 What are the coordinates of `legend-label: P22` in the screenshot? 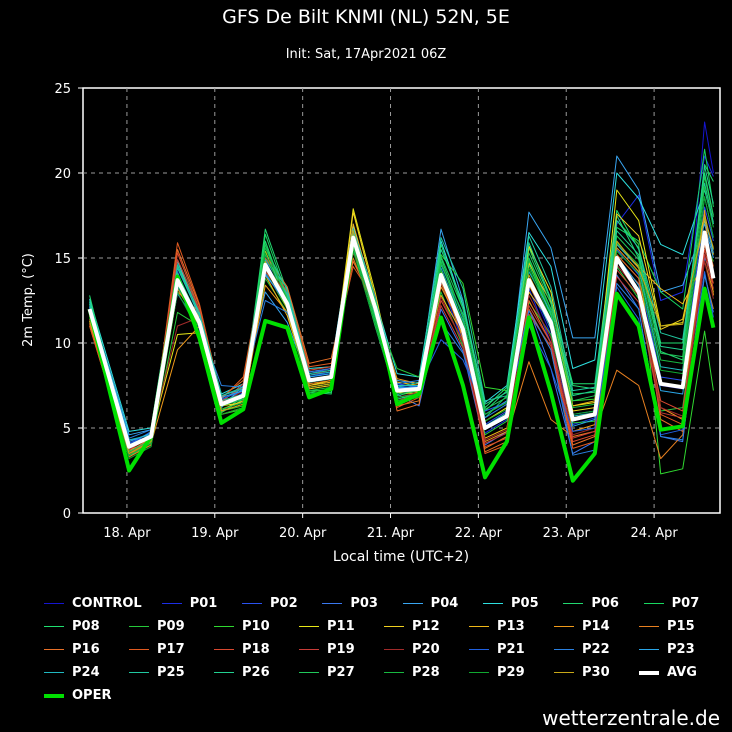 It's located at (596, 649).